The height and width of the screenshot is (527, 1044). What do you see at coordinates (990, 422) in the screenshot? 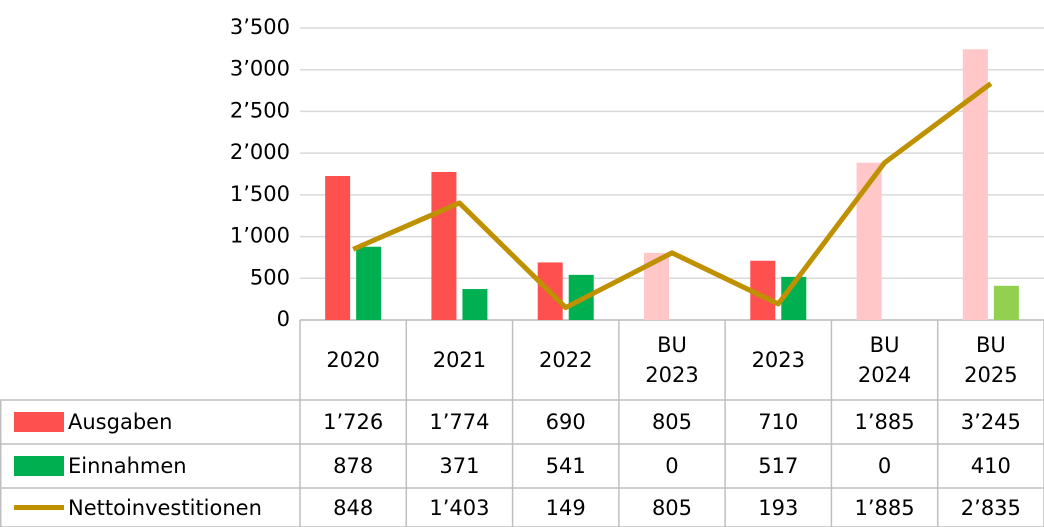
I see `data-label: 3’245` at bounding box center [990, 422].